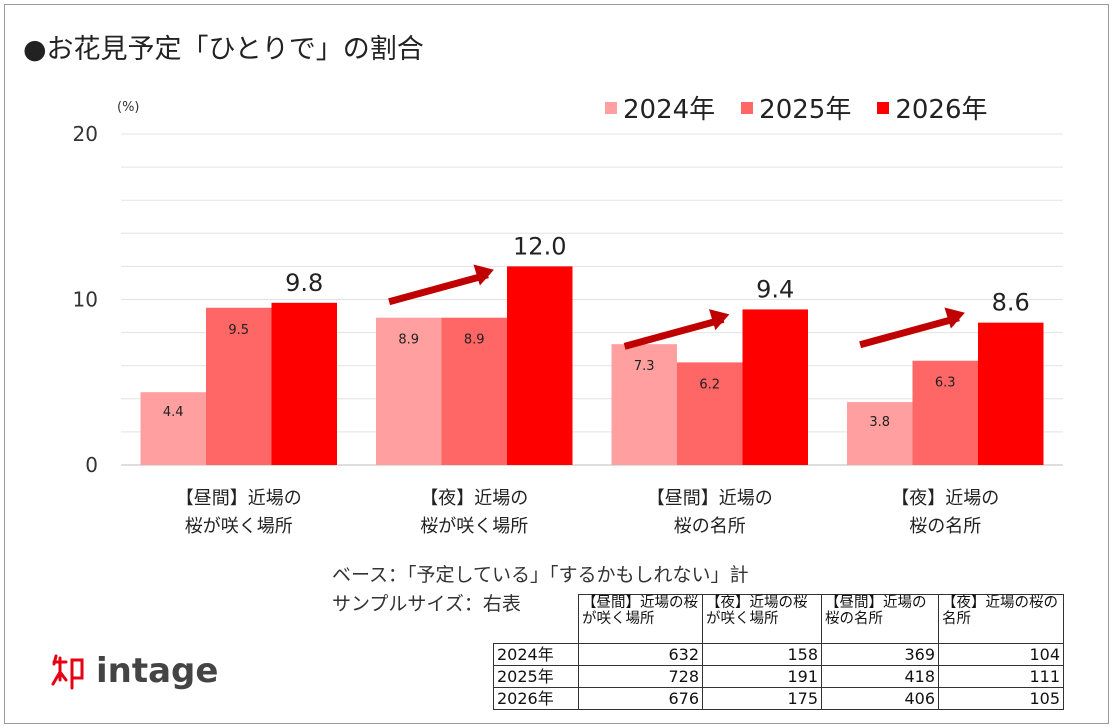 This screenshot has height=728, width=1113. Describe the element at coordinates (540, 575) in the screenshot. I see `footnote-base: ベース：「予定している」「するかもしれない」計` at that location.